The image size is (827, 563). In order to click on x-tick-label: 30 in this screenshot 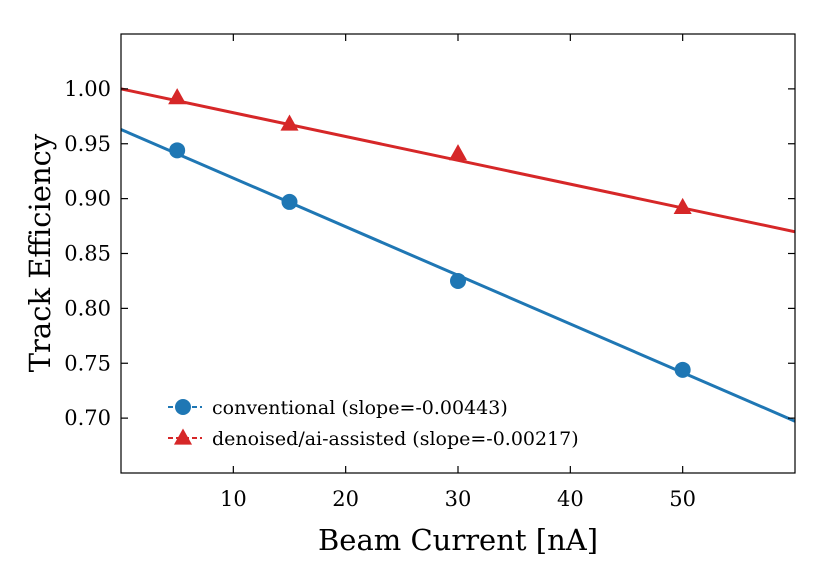, I will do `click(458, 499)`.